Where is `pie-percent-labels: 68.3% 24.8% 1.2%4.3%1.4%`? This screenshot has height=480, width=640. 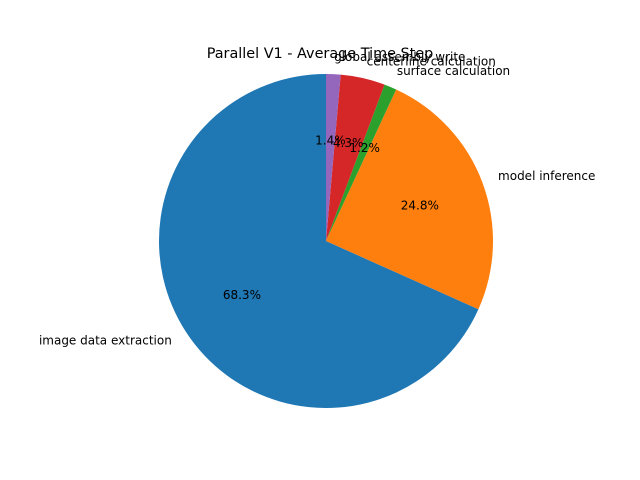
pie-percent-labels: 68.3% 24.8% 1.2%4.3%1.4% is located at coordinates (331, 217).